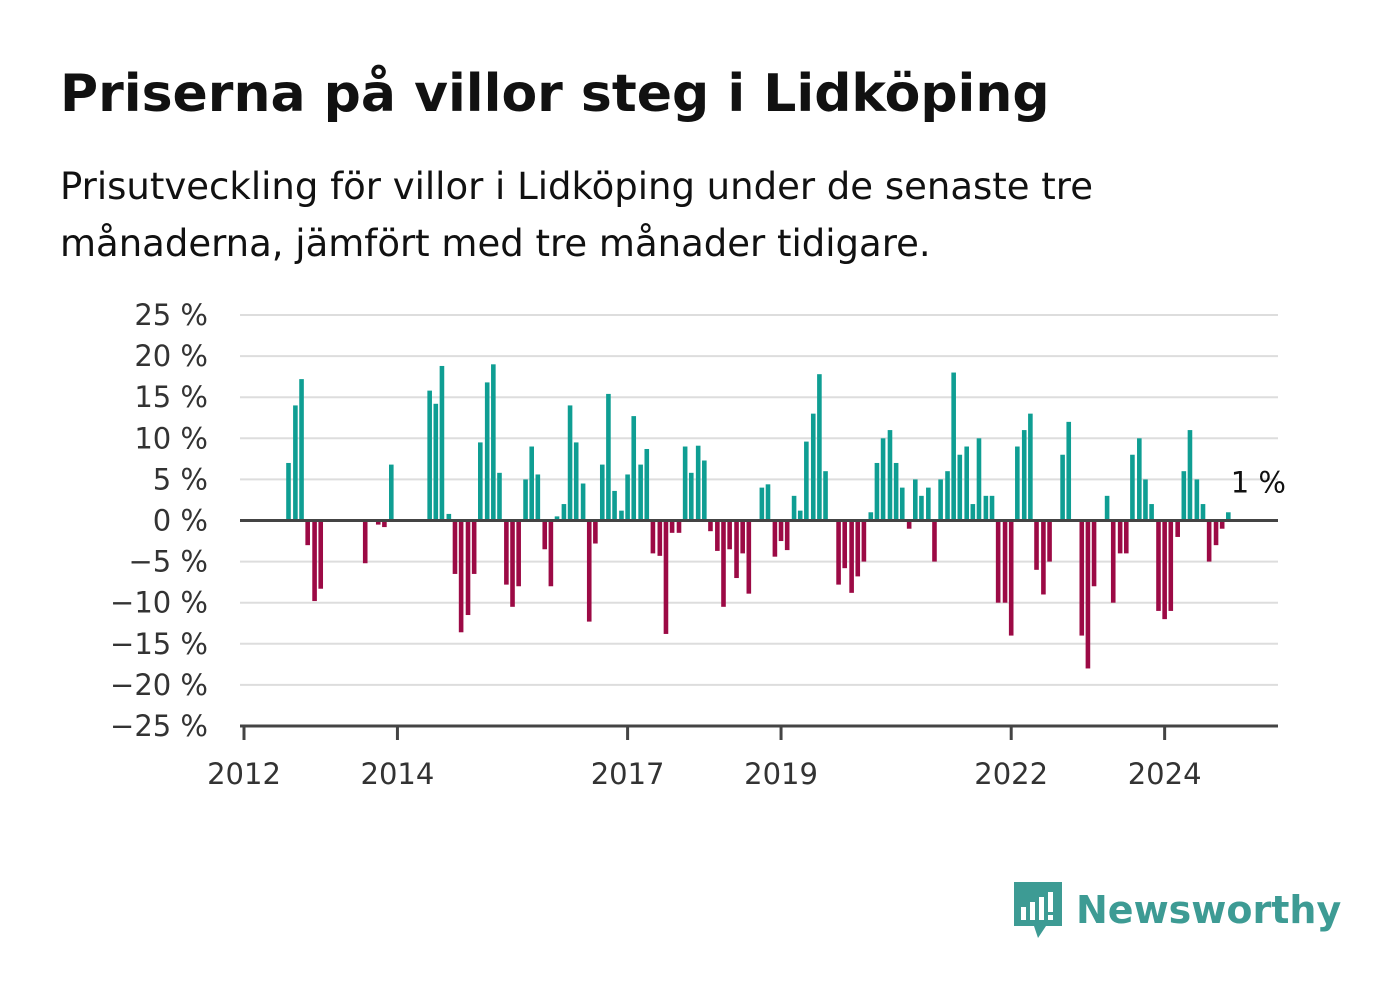  What do you see at coordinates (159, 644) in the screenshot?
I see `y-tick-label: −15 %` at bounding box center [159, 644].